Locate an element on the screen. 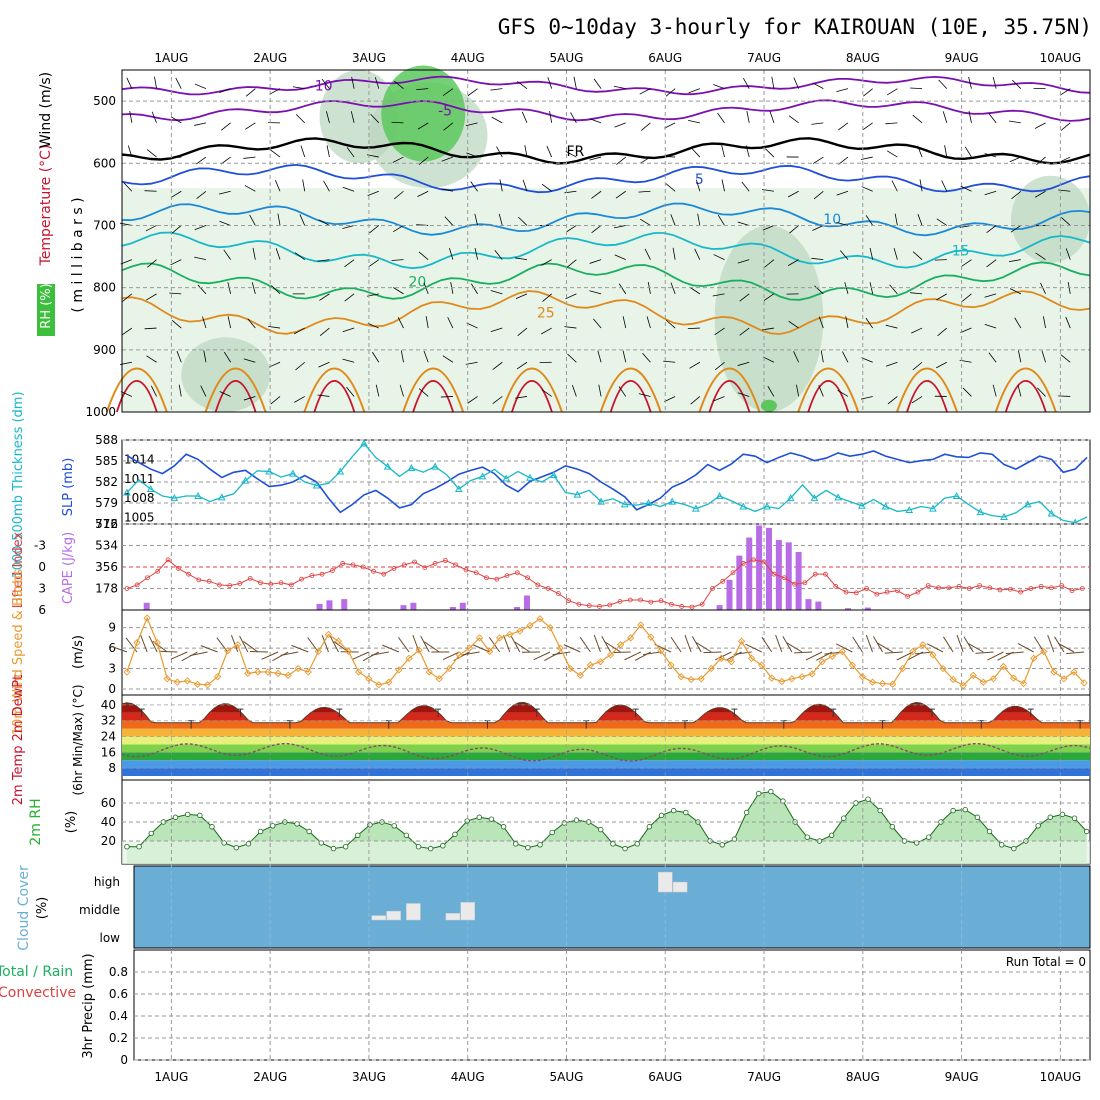 This screenshot has width=1100, height=1100. li-tick-label: 3 is located at coordinates (42, 589).